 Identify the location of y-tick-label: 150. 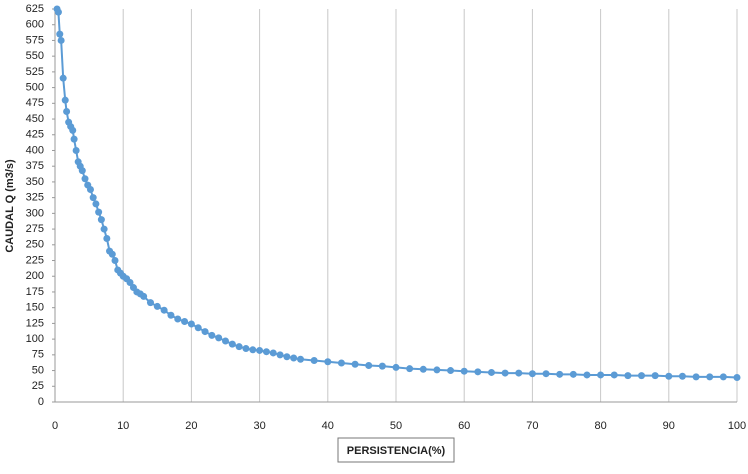
(35, 308).